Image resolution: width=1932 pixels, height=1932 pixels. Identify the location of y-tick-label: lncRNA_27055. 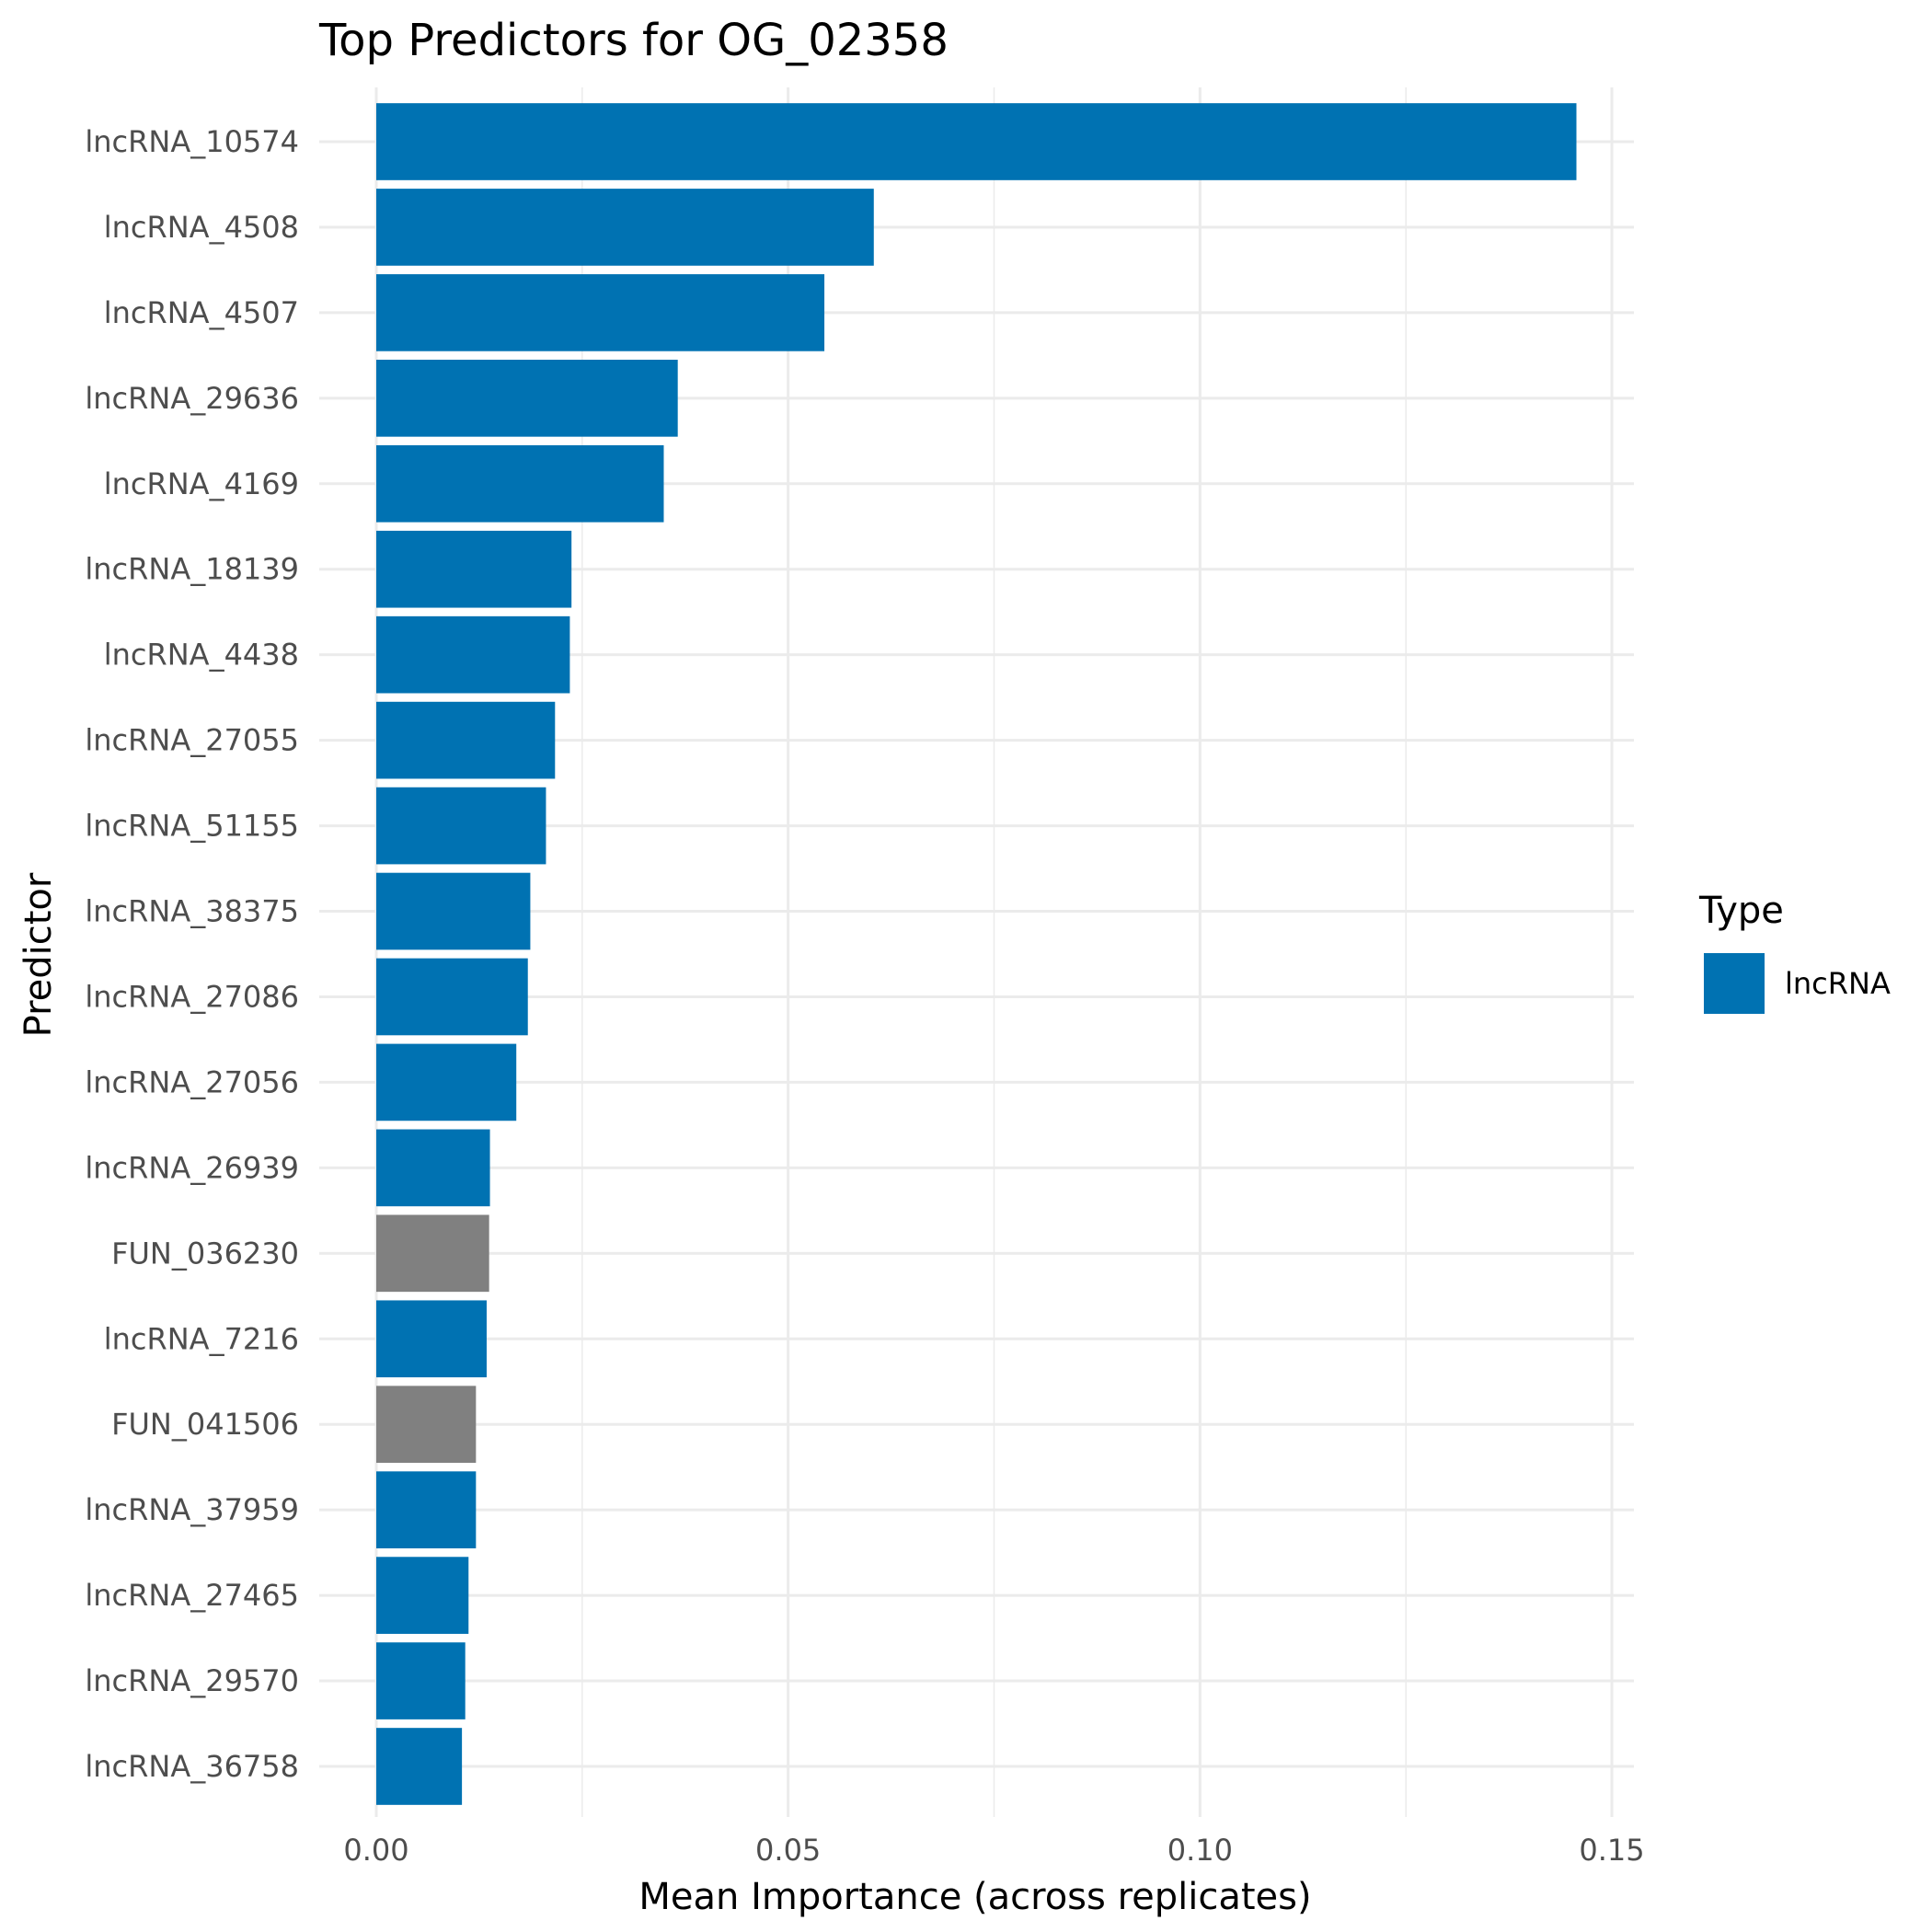
(192, 740).